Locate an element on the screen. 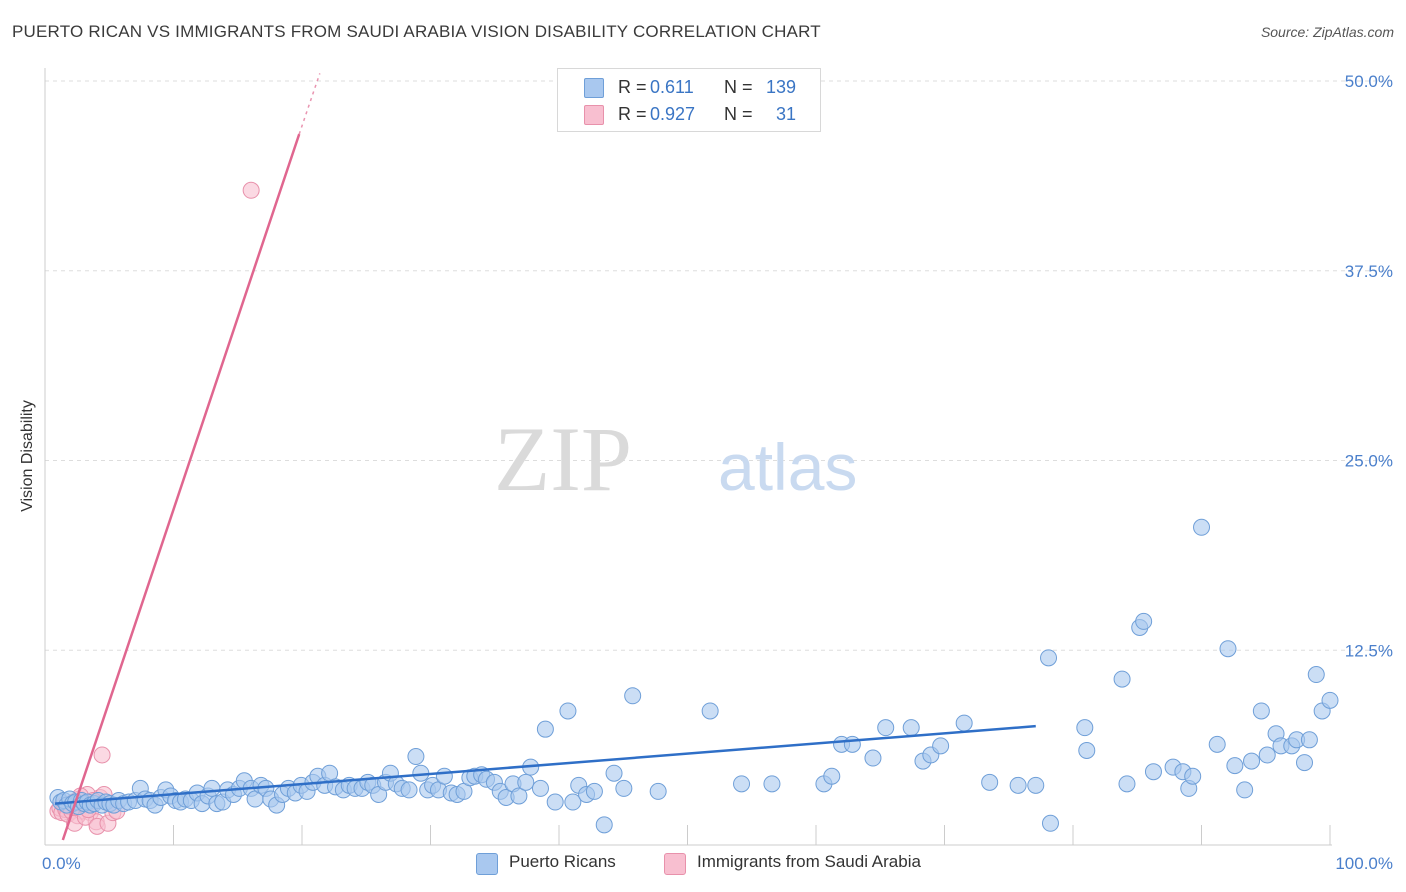 The height and width of the screenshot is (892, 1406). watermark-zip: ZIP is located at coordinates (563, 459).